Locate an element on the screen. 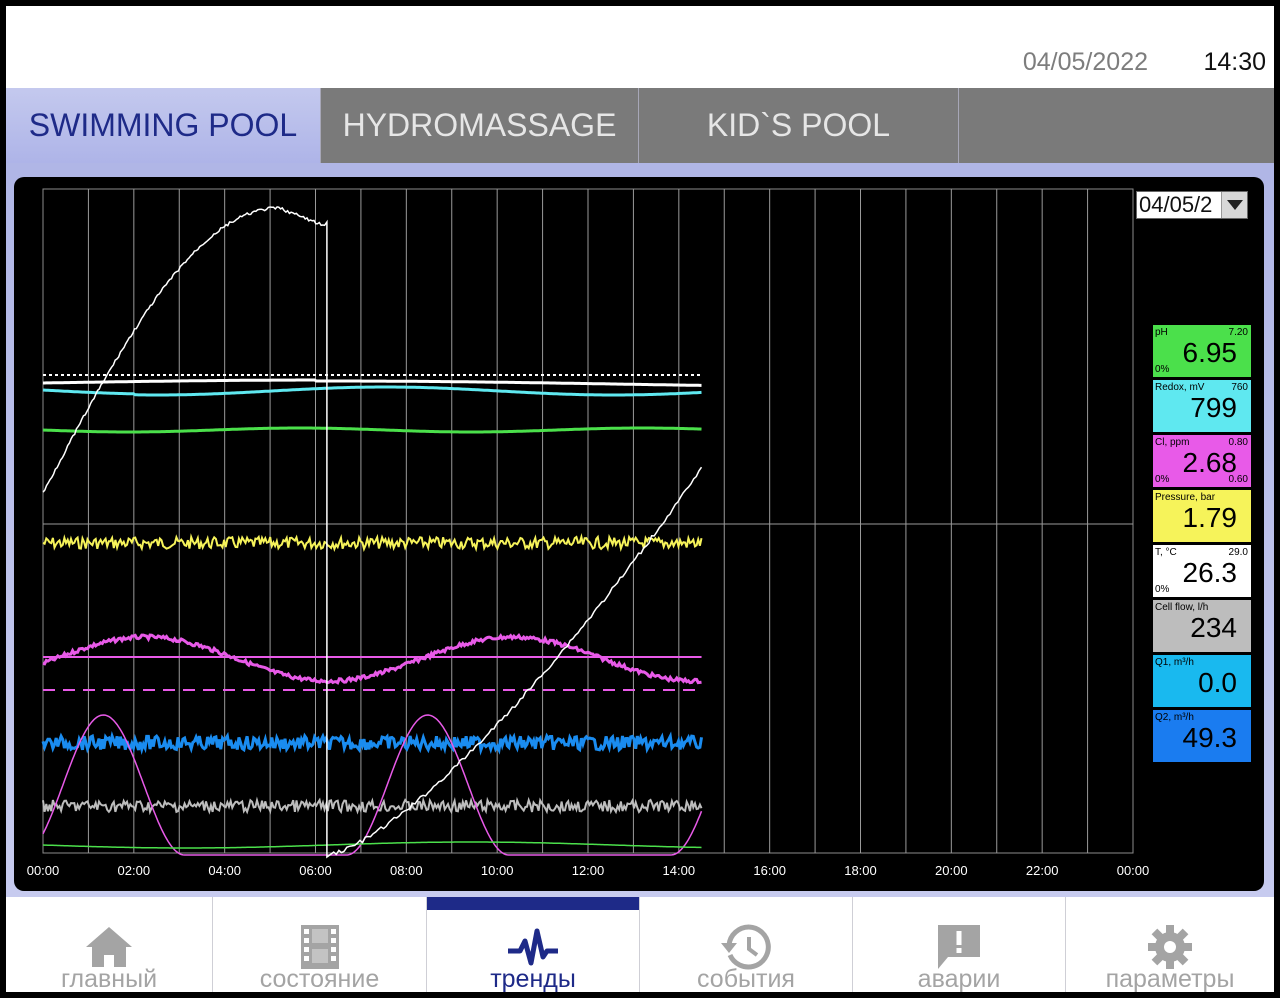  tile-redox: Redox, mV 760 799 is located at coordinates (1202, 406).